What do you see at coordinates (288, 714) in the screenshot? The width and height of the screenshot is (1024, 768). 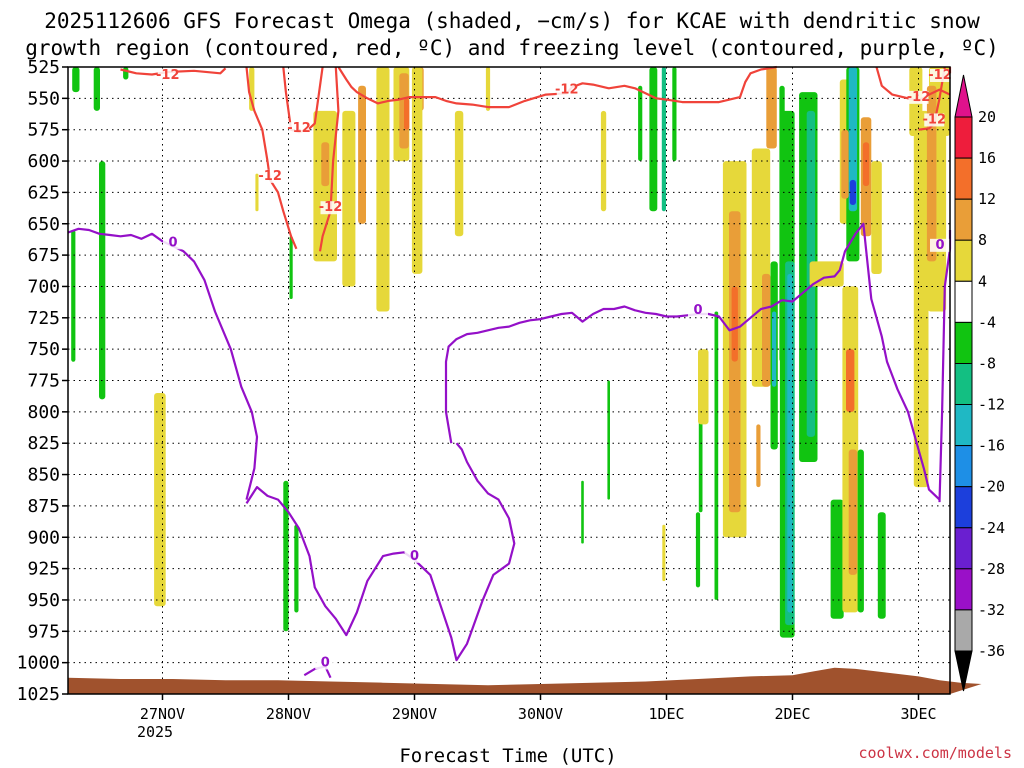 I see `x-tick-label: 28NOV` at bounding box center [288, 714].